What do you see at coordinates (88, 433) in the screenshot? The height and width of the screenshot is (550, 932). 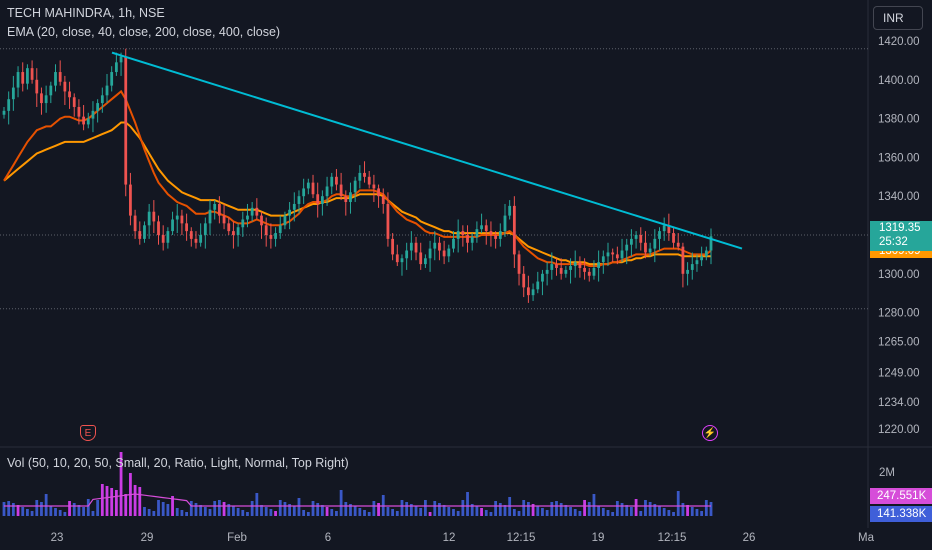 I see `earnings-marker-icon: E` at bounding box center [88, 433].